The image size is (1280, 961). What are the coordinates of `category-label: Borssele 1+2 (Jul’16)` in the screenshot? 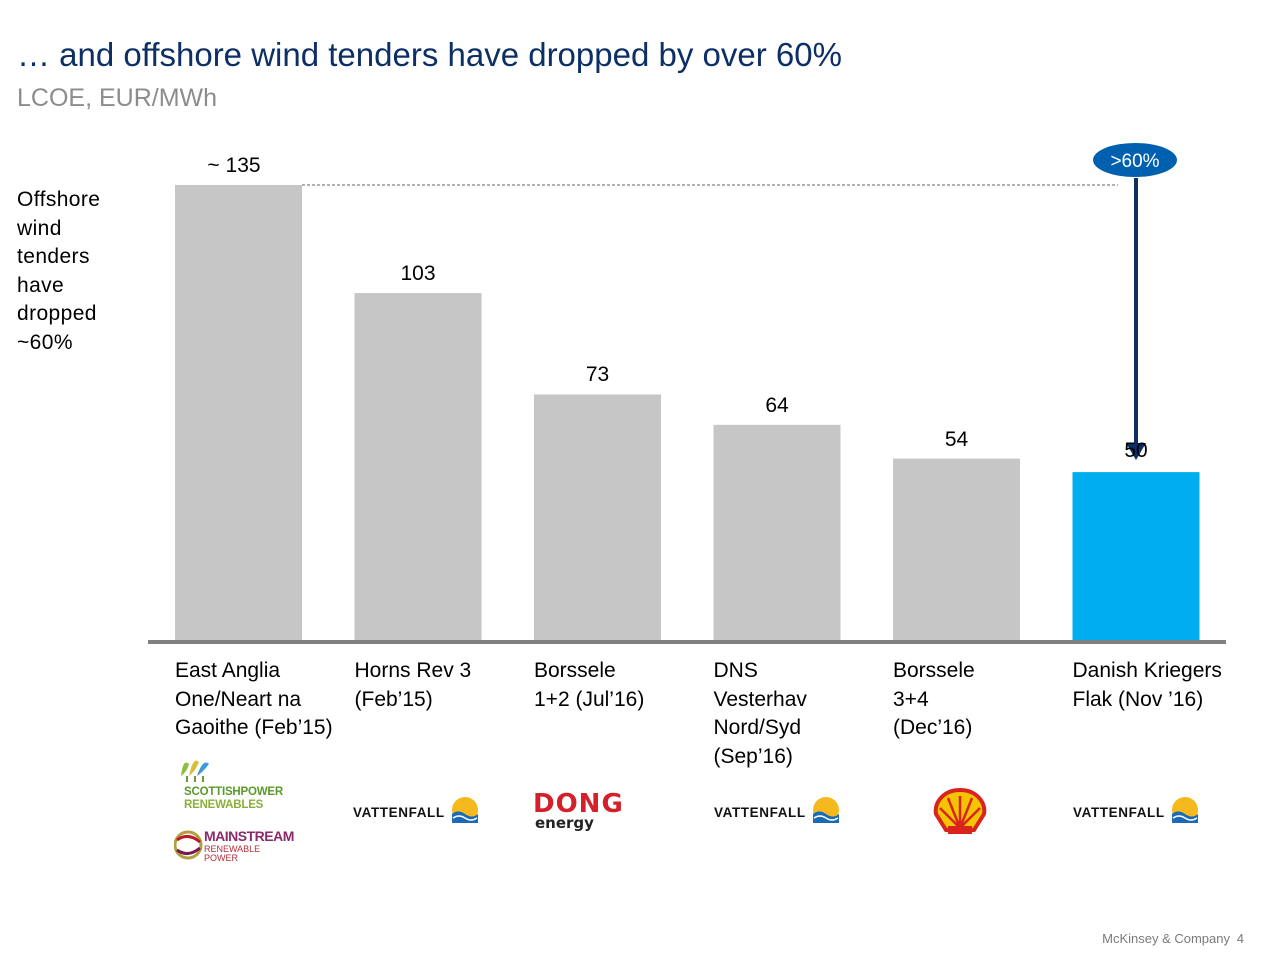 It's located at (589, 685).